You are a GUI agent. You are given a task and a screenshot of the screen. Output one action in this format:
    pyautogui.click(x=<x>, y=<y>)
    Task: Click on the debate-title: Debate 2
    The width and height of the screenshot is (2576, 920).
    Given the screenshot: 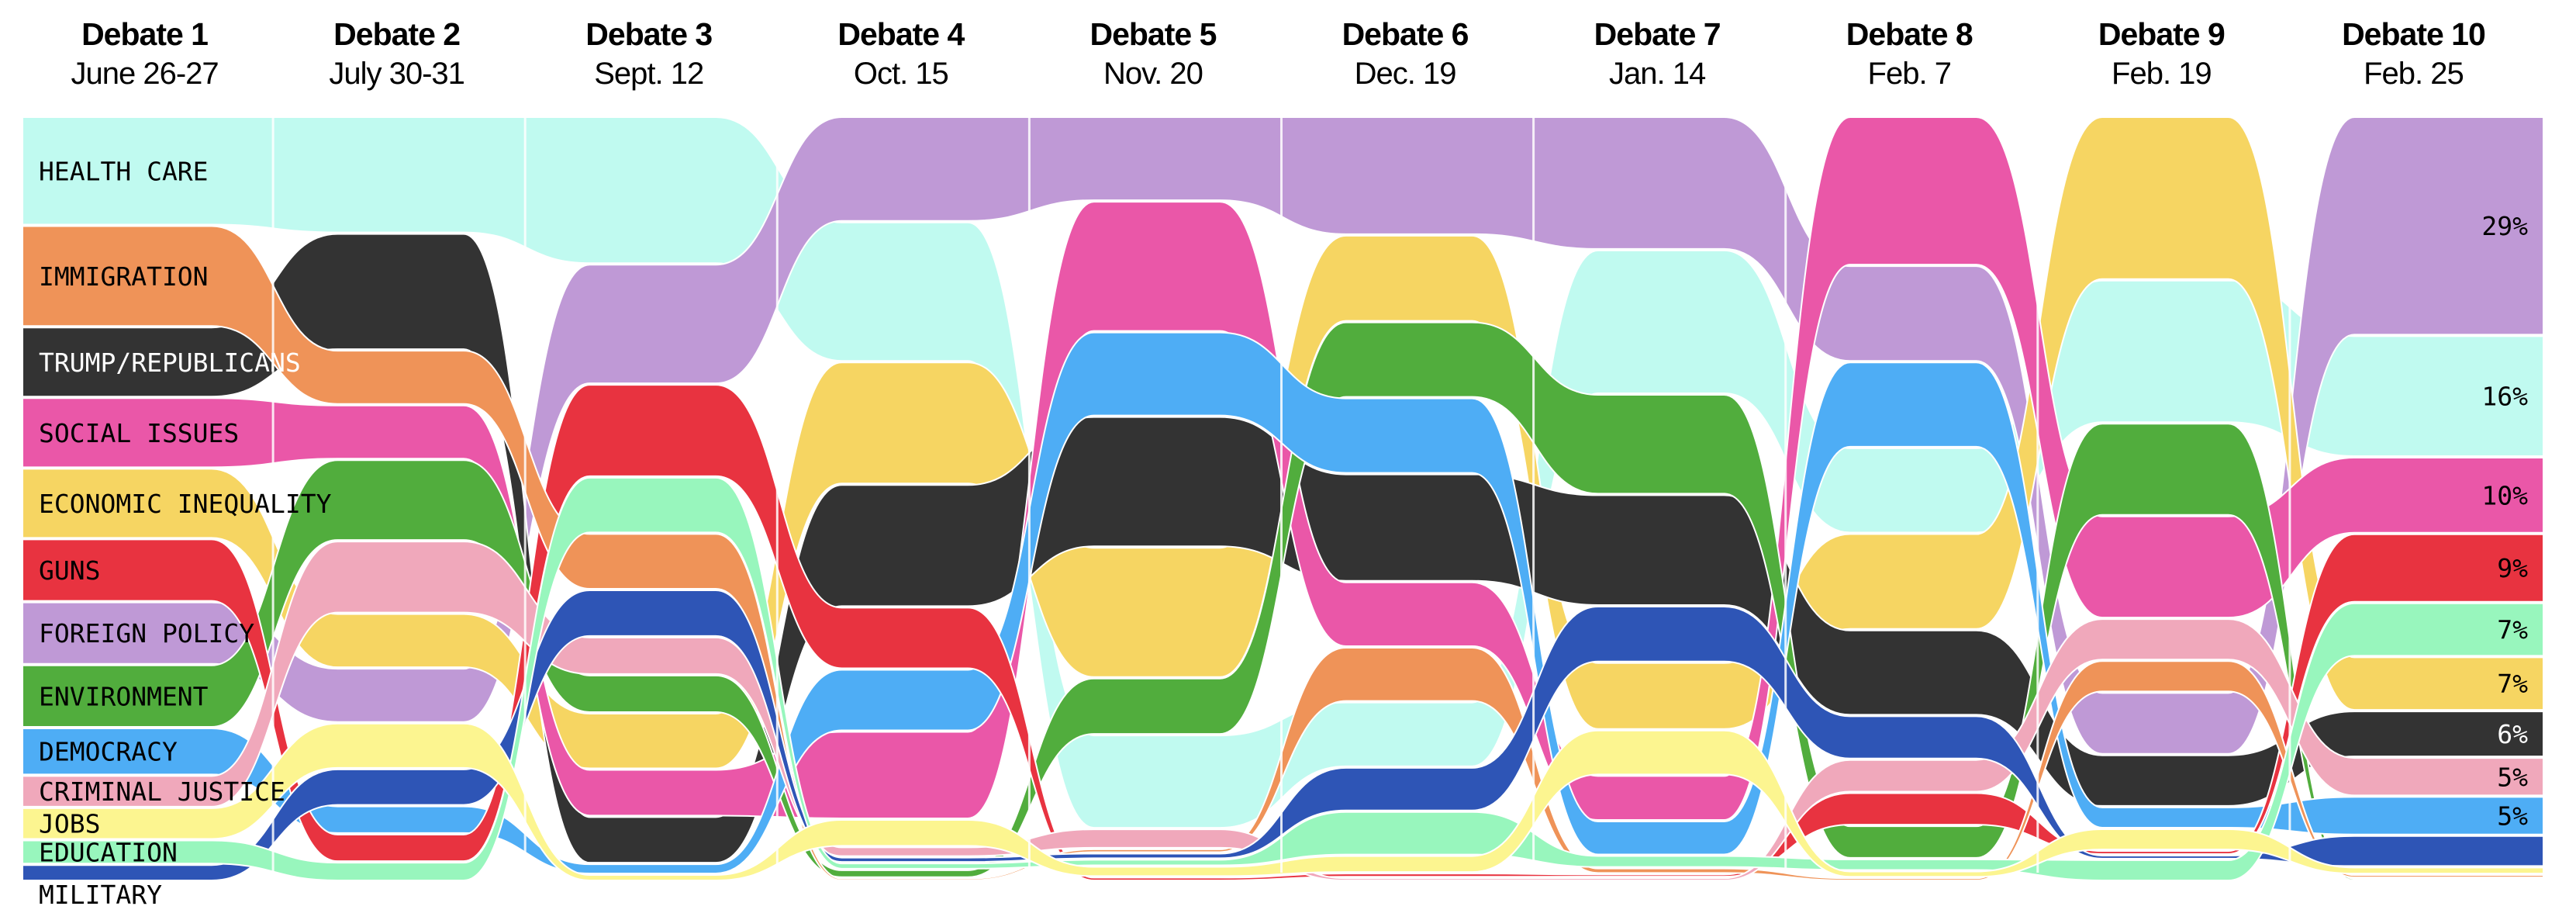 What is the action you would take?
    pyautogui.click(x=397, y=34)
    